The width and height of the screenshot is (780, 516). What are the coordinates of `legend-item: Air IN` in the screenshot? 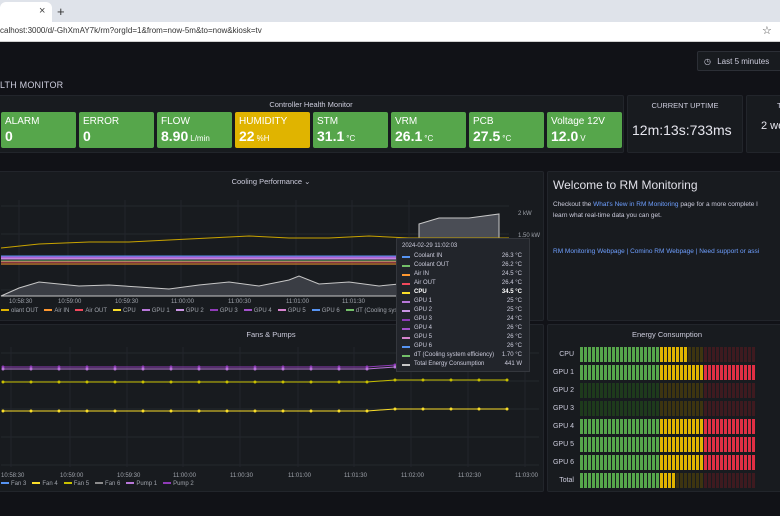 It's located at (56, 311).